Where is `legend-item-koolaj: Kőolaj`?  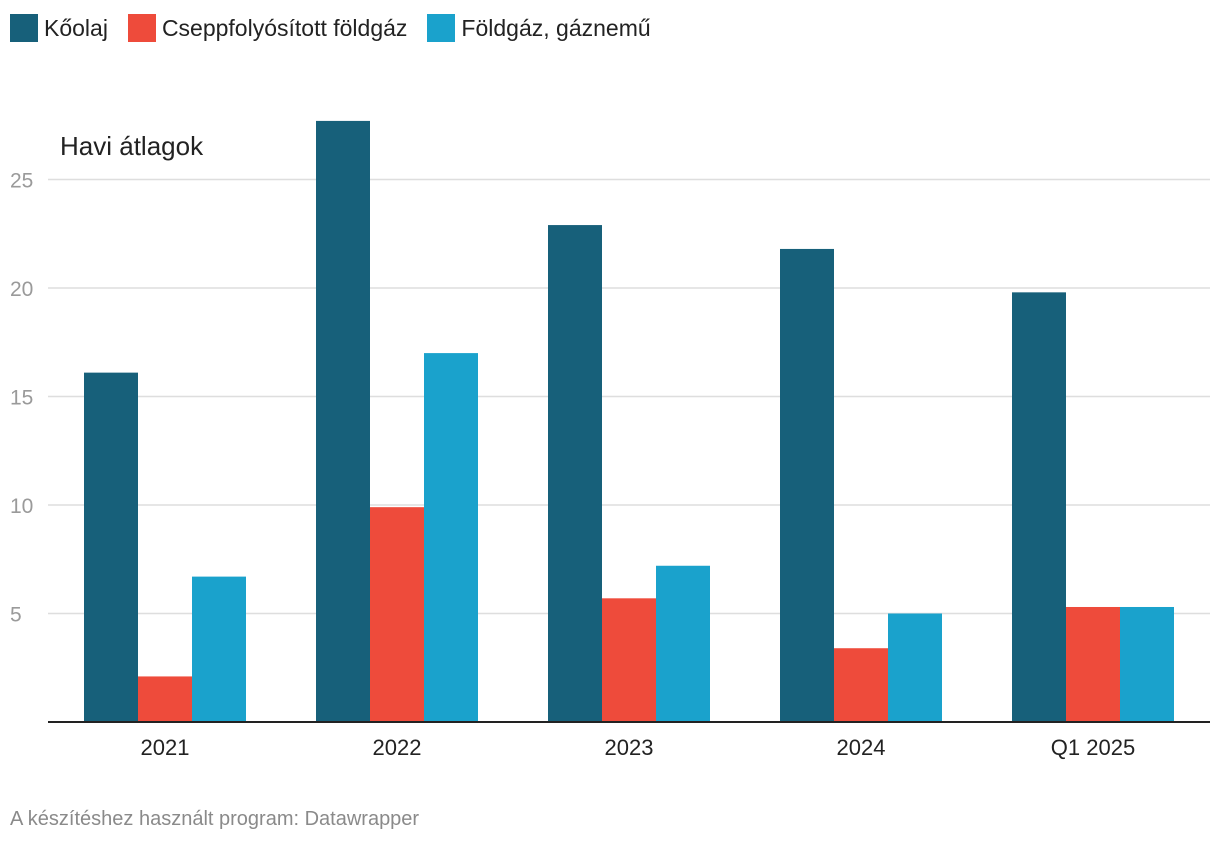 legend-item-koolaj: Kőolaj is located at coordinates (59, 28).